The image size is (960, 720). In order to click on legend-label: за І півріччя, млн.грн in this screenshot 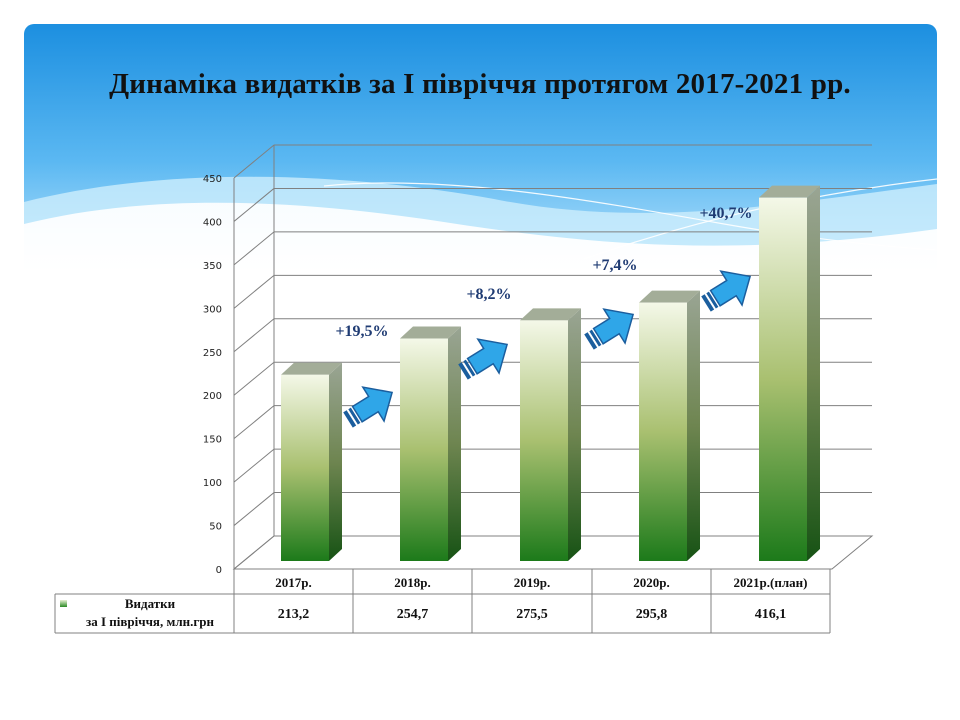, I will do `click(150, 621)`.